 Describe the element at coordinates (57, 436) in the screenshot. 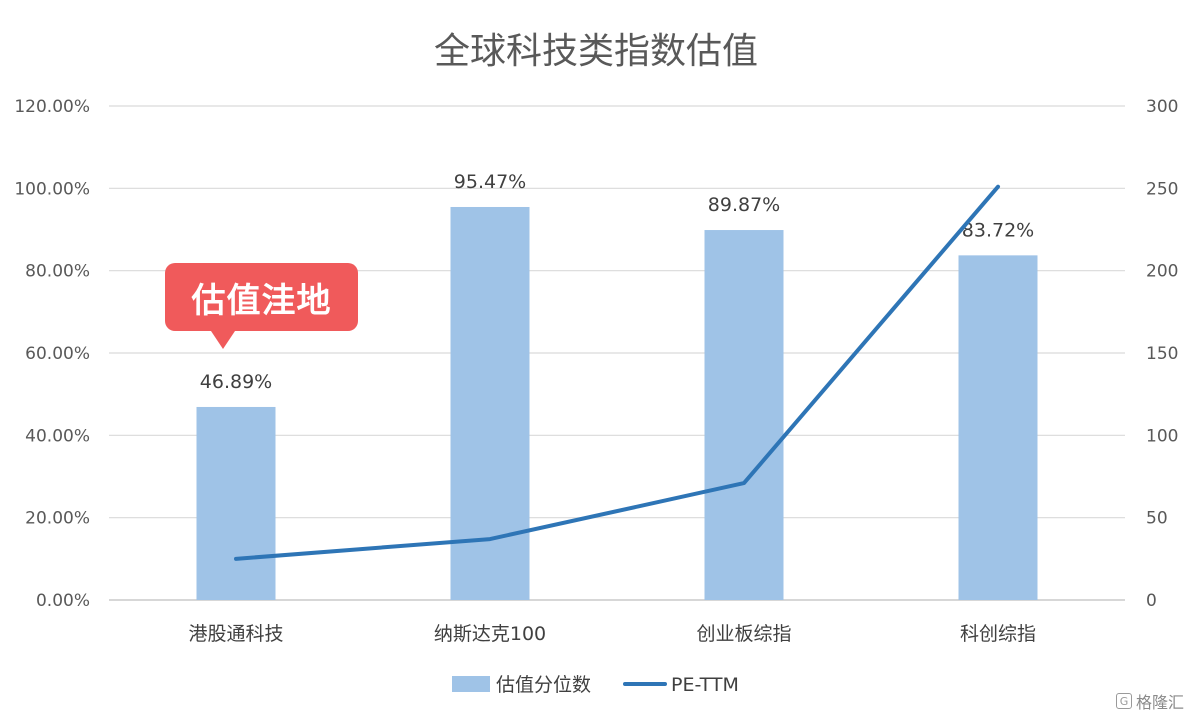

I see `left-tick-label: 40.00%` at that location.